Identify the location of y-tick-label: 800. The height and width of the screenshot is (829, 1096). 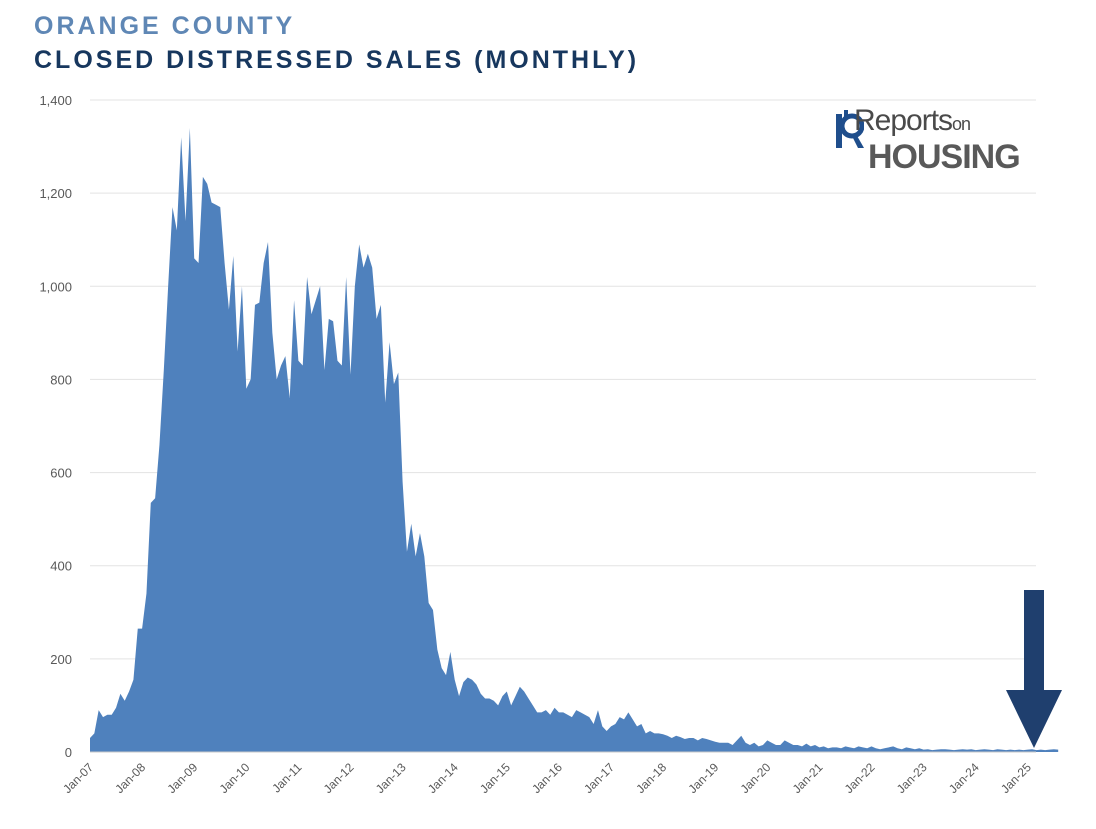
(61, 379).